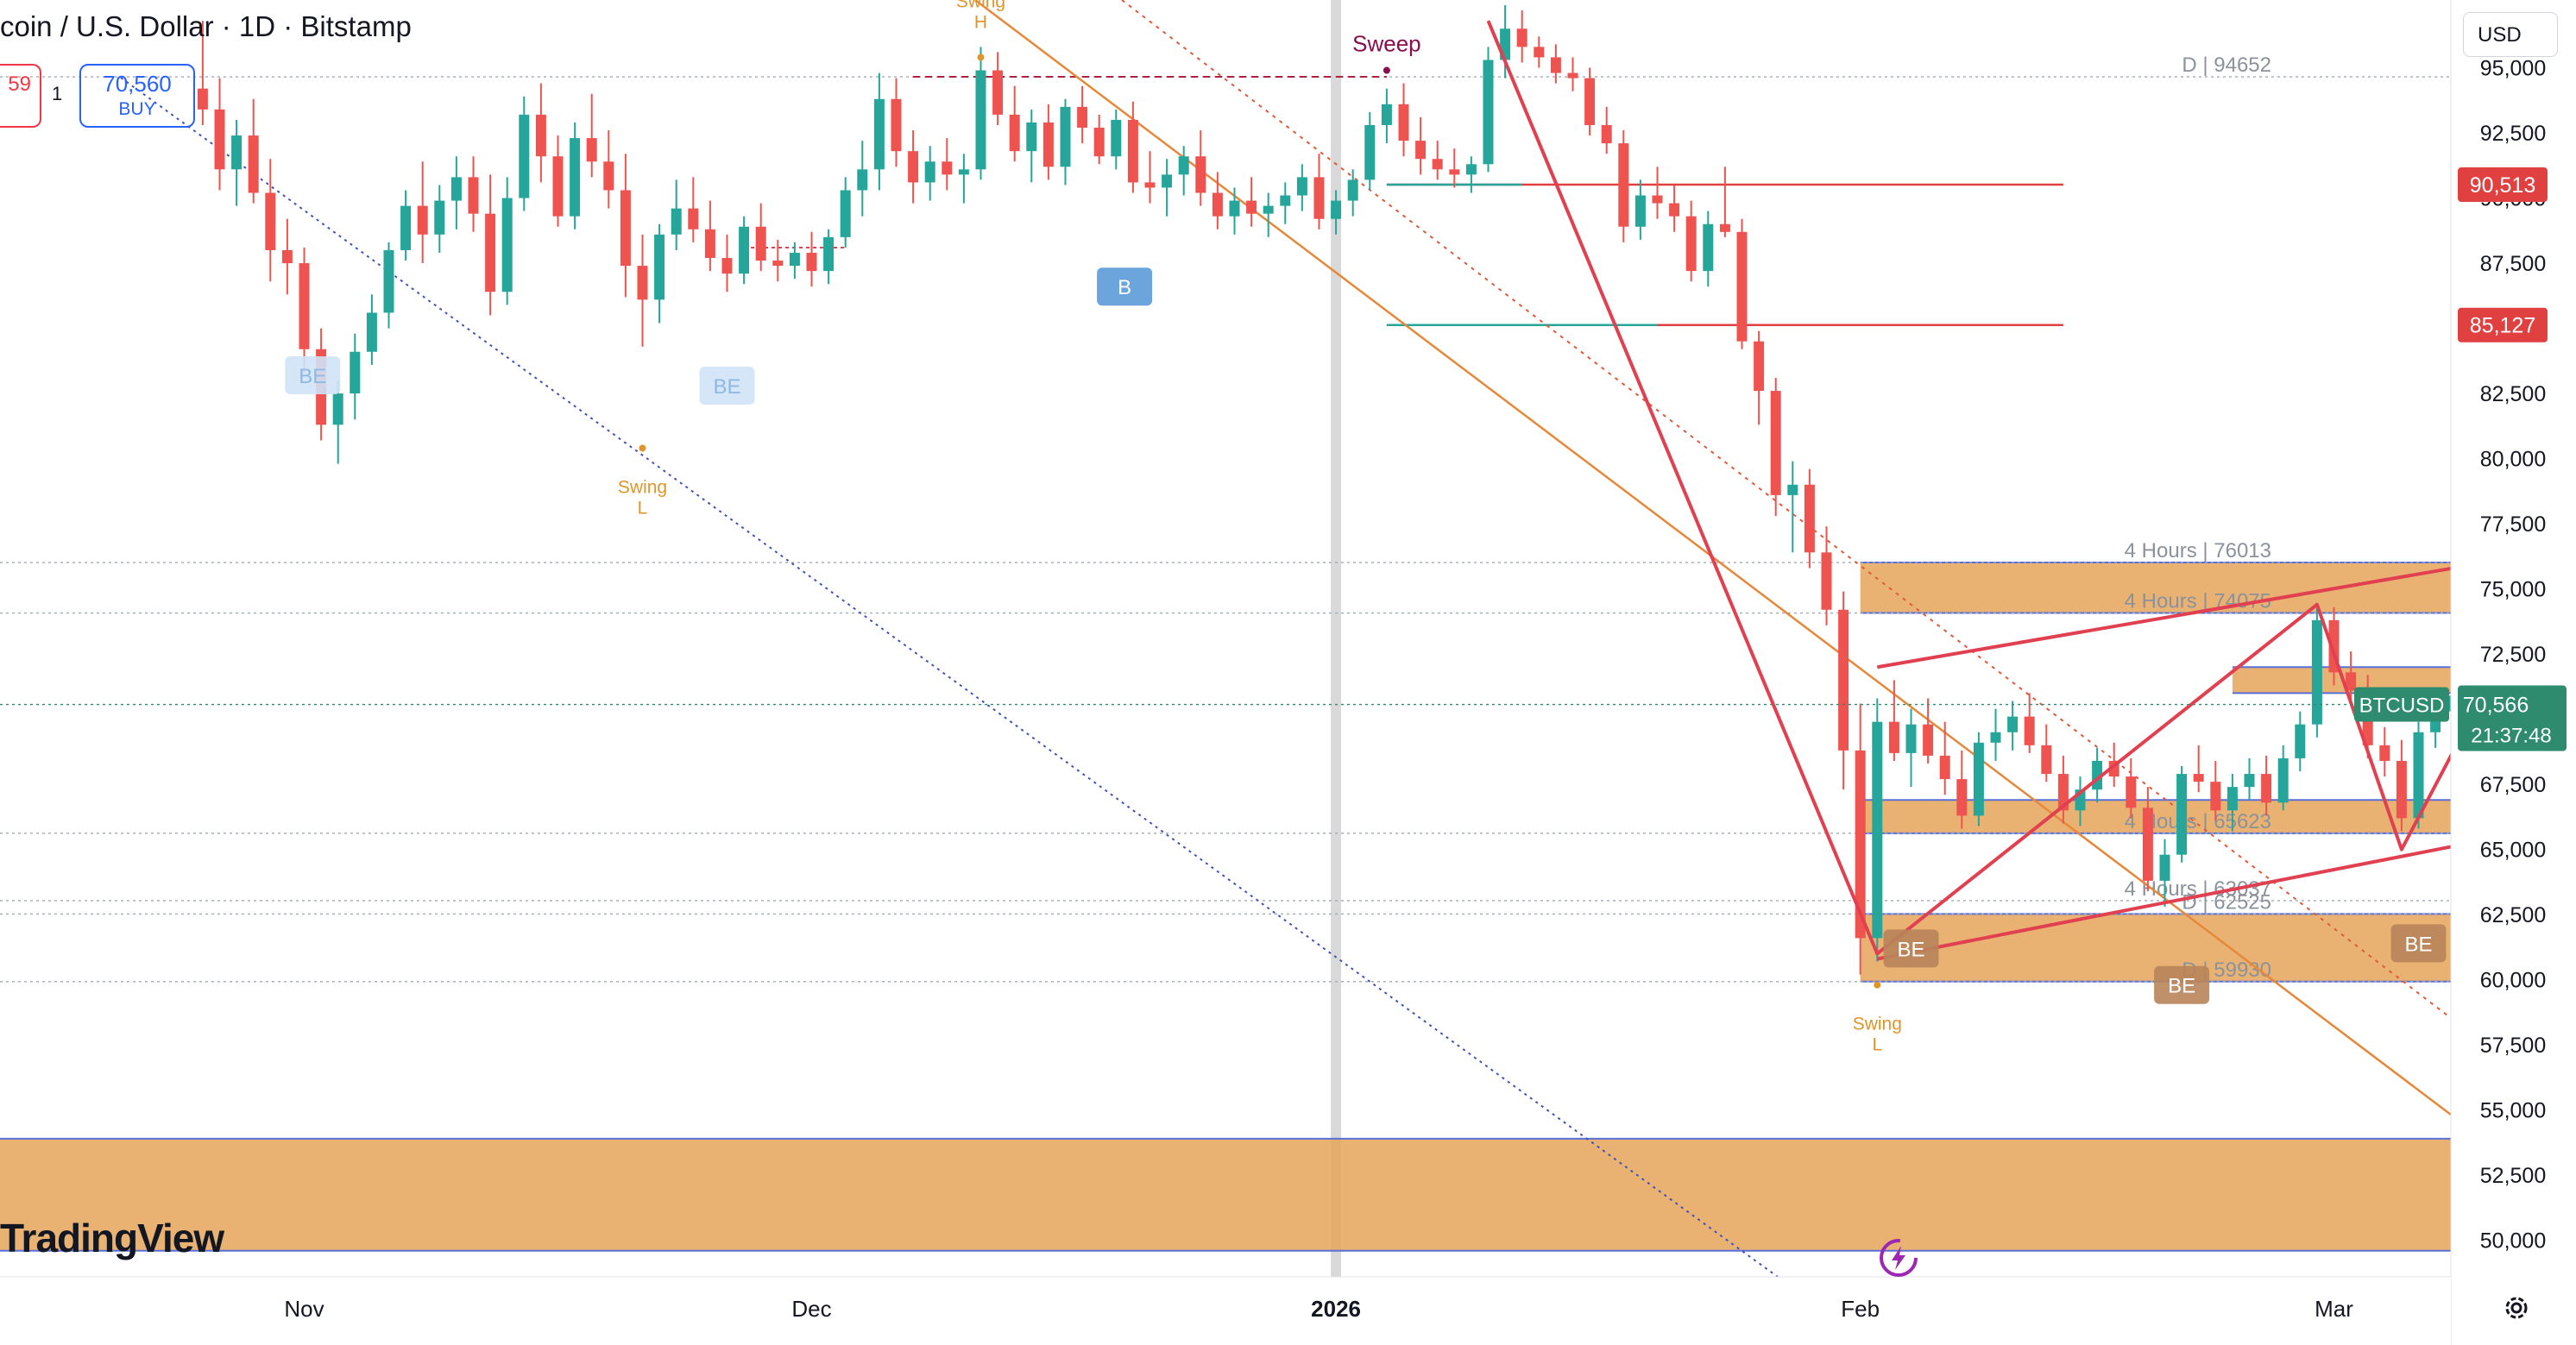 This screenshot has width=2576, height=1345. I want to click on annotation-0: Swing, so click(981, 5).